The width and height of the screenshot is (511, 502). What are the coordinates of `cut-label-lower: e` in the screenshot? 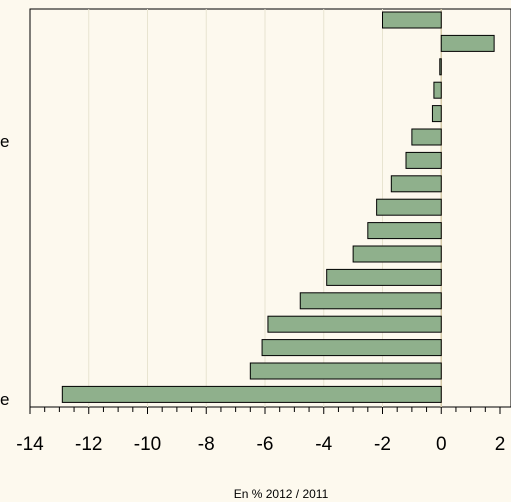 It's located at (4, 399).